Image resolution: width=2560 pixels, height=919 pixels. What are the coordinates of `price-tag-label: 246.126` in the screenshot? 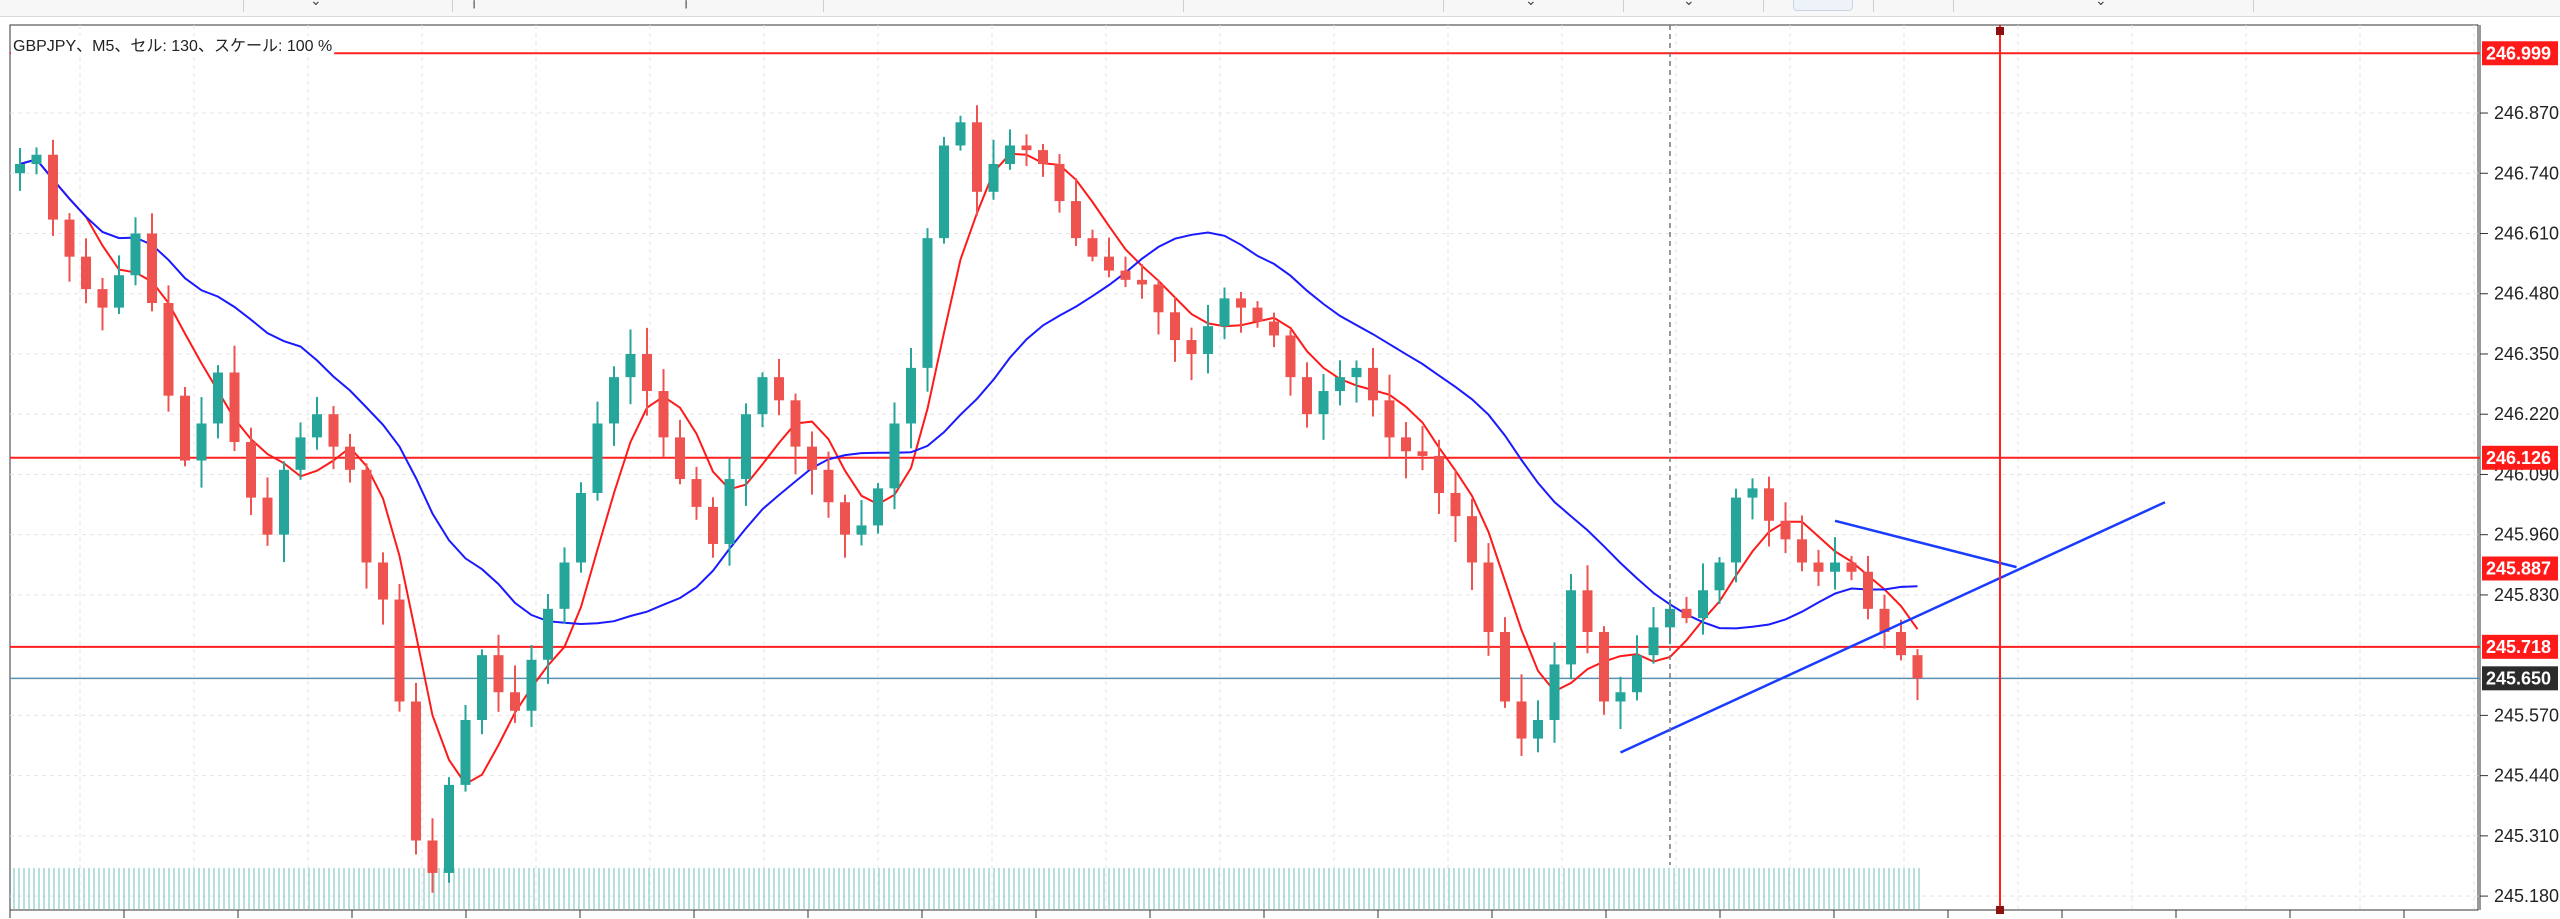 It's located at (2518, 458).